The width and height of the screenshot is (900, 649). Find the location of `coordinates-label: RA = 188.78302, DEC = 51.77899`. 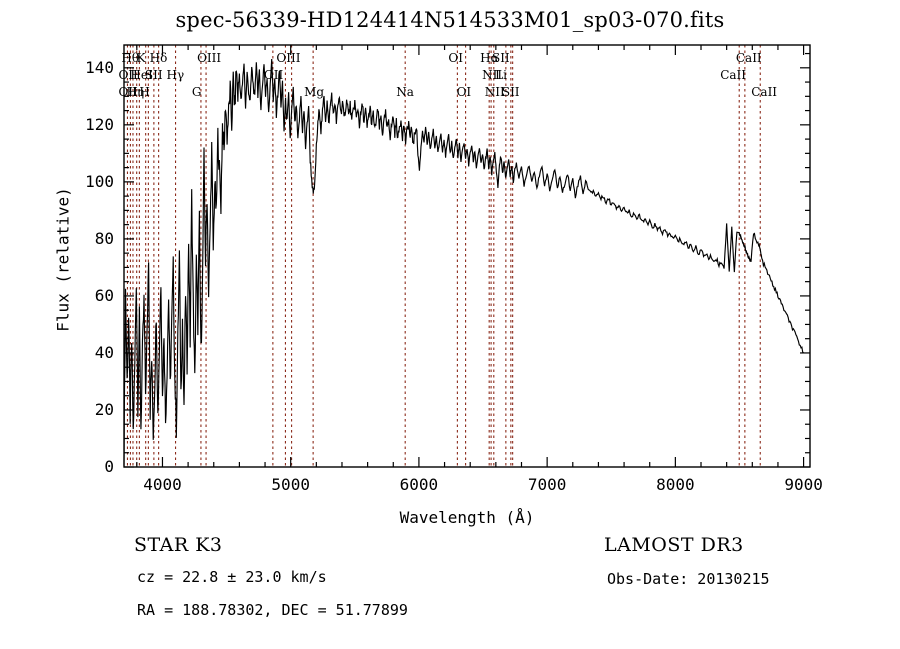

coordinates-label: RA = 188.78302, DEC = 51.77899 is located at coordinates (272, 610).